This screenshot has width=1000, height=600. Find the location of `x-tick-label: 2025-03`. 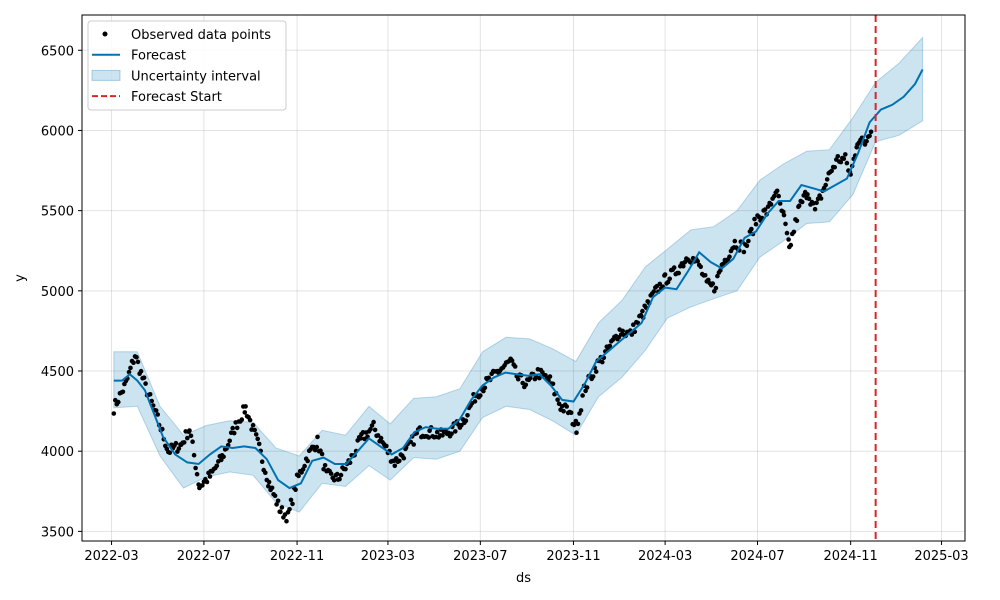

x-tick-label: 2025-03 is located at coordinates (941, 556).